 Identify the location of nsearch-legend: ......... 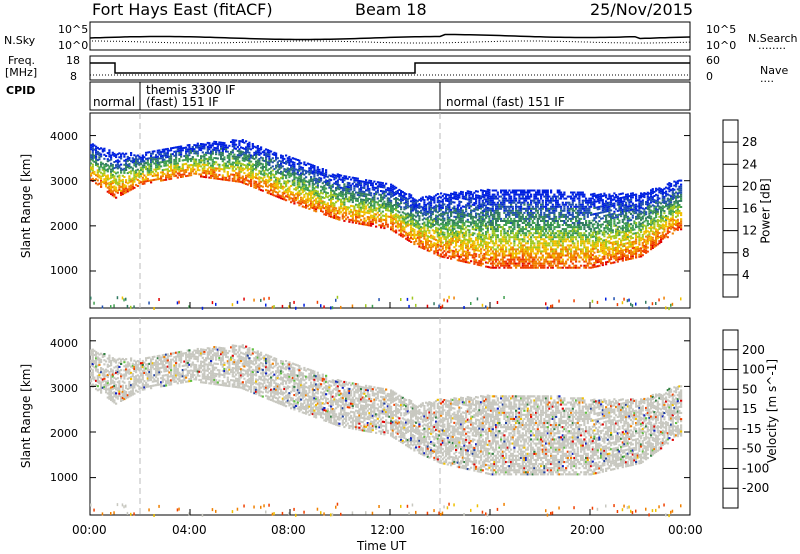
(772, 45).